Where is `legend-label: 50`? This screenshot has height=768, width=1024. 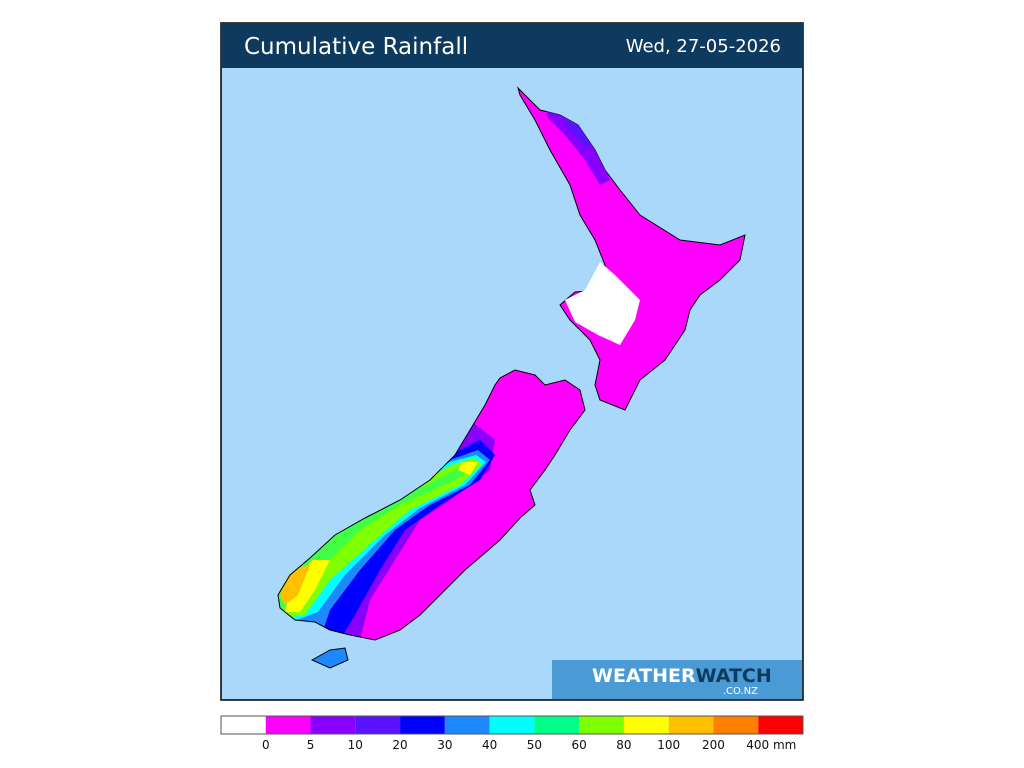
legend-label: 50 is located at coordinates (534, 745).